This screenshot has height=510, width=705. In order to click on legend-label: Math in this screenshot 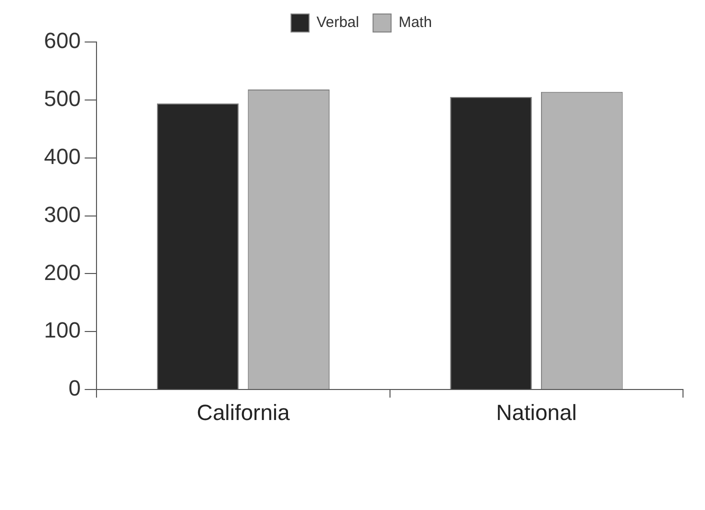, I will do `click(415, 23)`.